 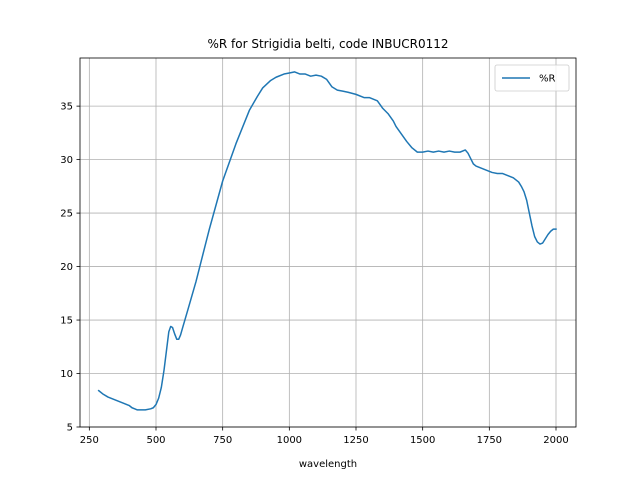 What do you see at coordinates (489, 440) in the screenshot?
I see `x-tick-label: 1750` at bounding box center [489, 440].